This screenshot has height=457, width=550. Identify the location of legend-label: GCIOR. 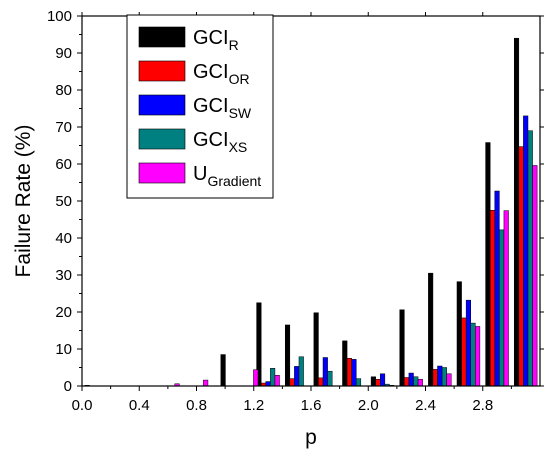
(221, 74).